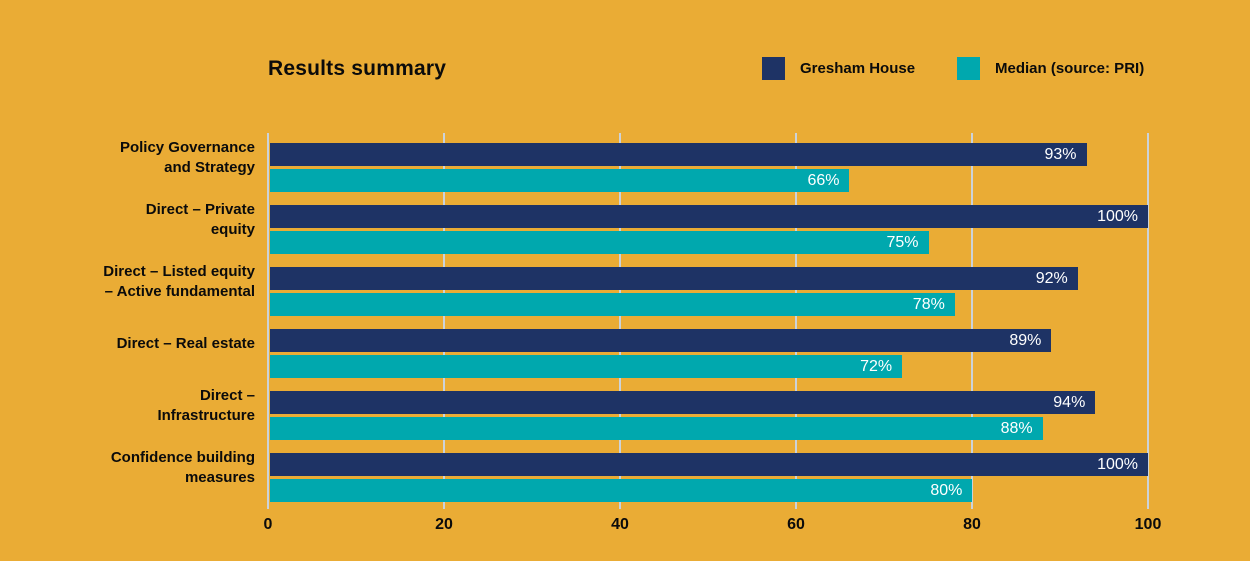 Image resolution: width=1250 pixels, height=561 pixels. What do you see at coordinates (1025, 340) in the screenshot?
I see `bar-value-label: 89%` at bounding box center [1025, 340].